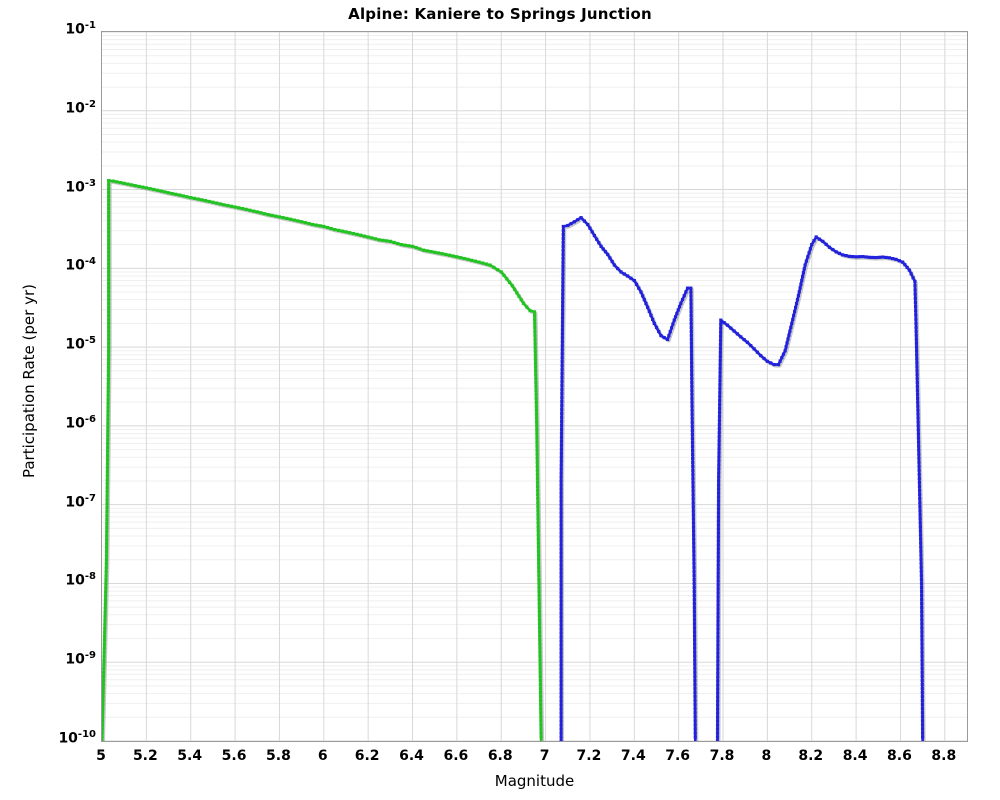  Describe the element at coordinates (855, 756) in the screenshot. I see `x-tick-label: 8.4` at that location.